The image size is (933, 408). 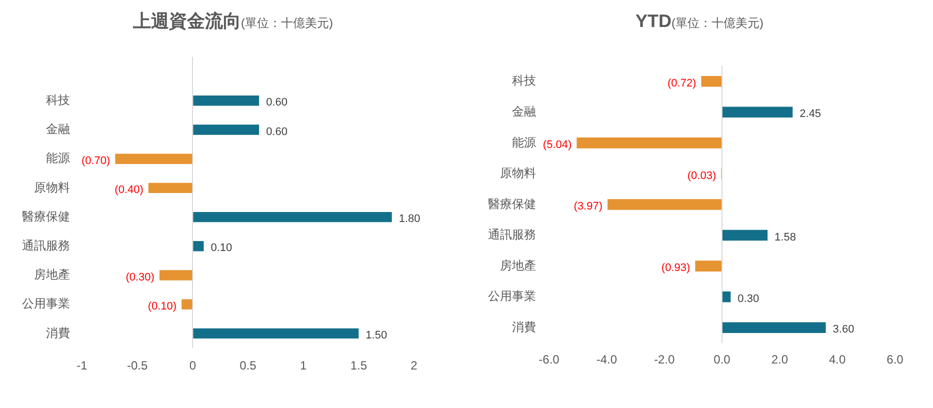 What do you see at coordinates (187, 21) in the screenshot?
I see `chart-title: 上週資金流向` at bounding box center [187, 21].